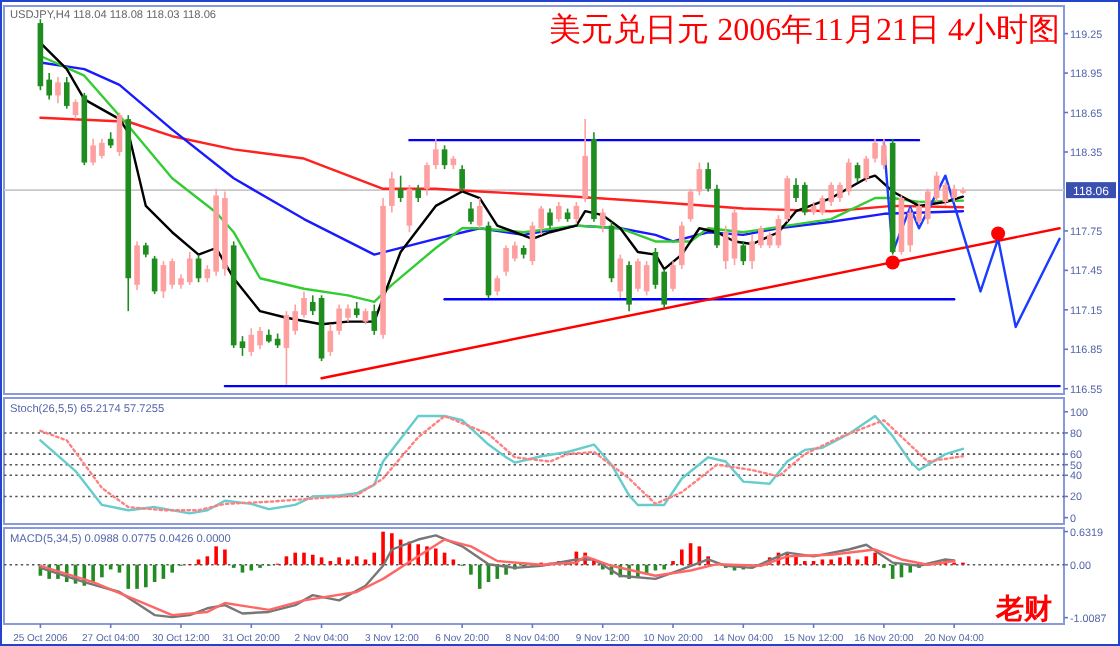 This screenshot has height=646, width=1120. Describe the element at coordinates (804, 30) in the screenshot. I see `chart-title: 美元兑日元 2006年11月21日 4小时图` at that location.